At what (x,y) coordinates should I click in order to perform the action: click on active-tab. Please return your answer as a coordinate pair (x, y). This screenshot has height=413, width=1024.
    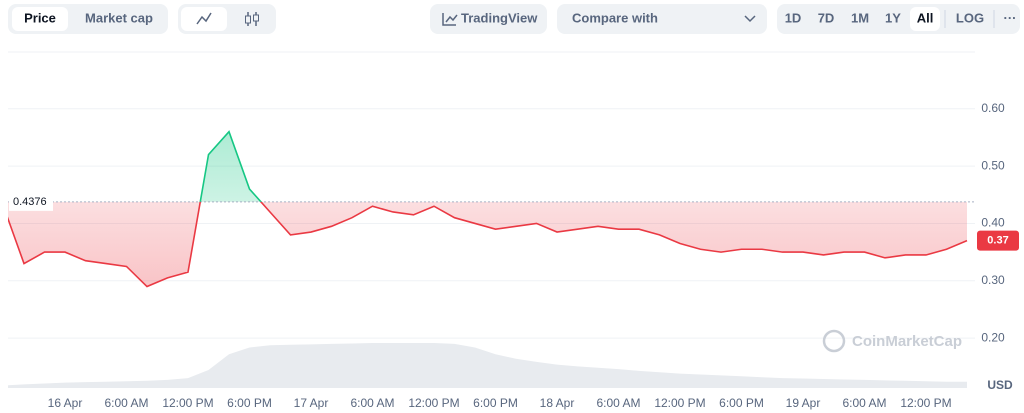
    Looking at the image, I should click on (40, 19).